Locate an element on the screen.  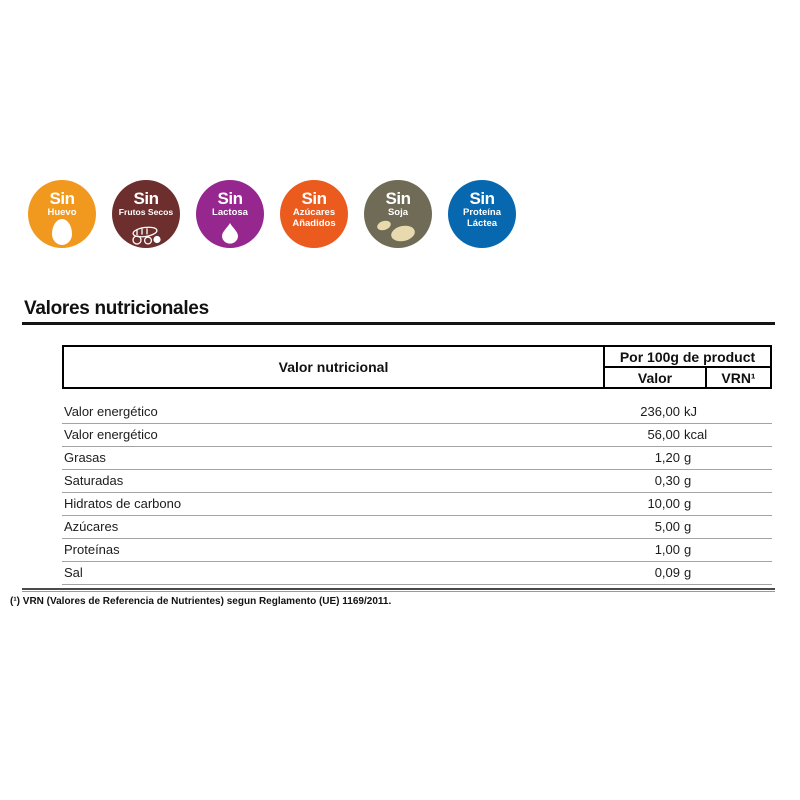
table-row: Azúcares 5,00 g is located at coordinates (417, 527).